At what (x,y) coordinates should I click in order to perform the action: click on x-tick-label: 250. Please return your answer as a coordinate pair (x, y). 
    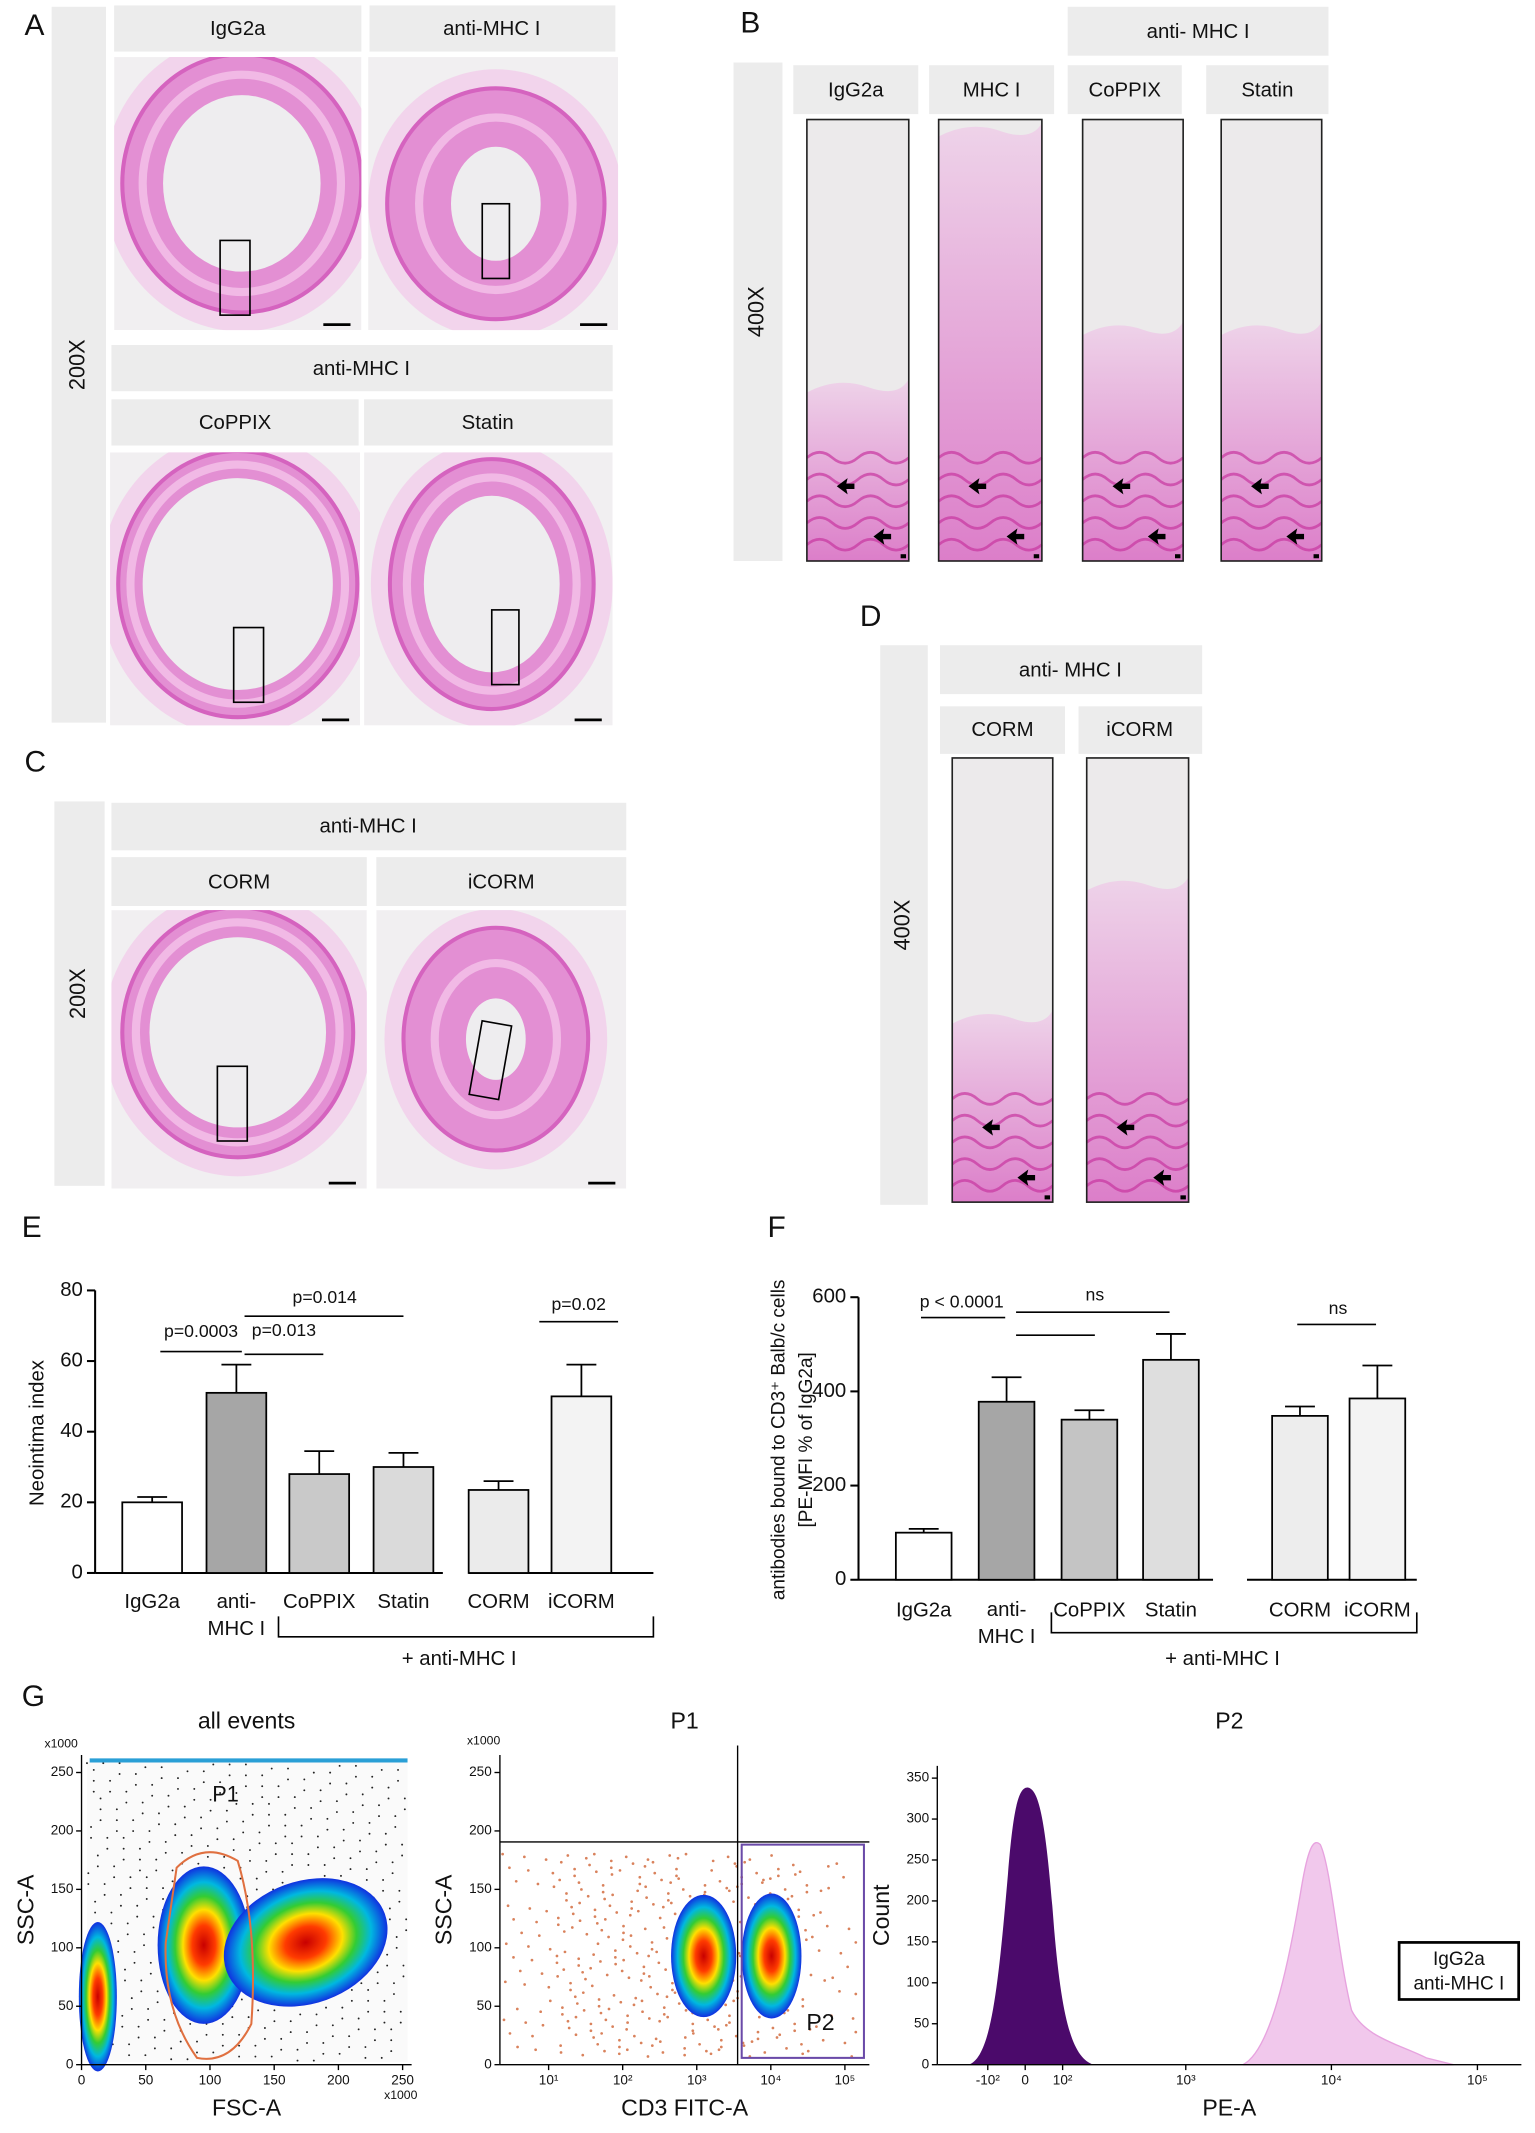
    Looking at the image, I should click on (402, 2080).